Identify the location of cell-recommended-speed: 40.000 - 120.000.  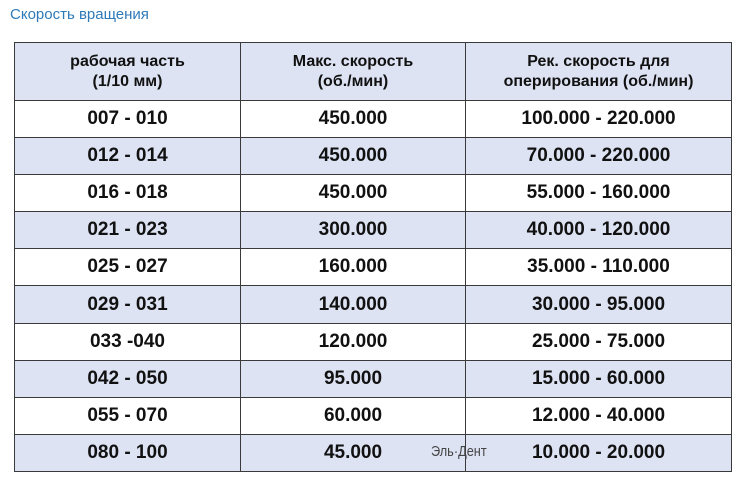
(598, 230).